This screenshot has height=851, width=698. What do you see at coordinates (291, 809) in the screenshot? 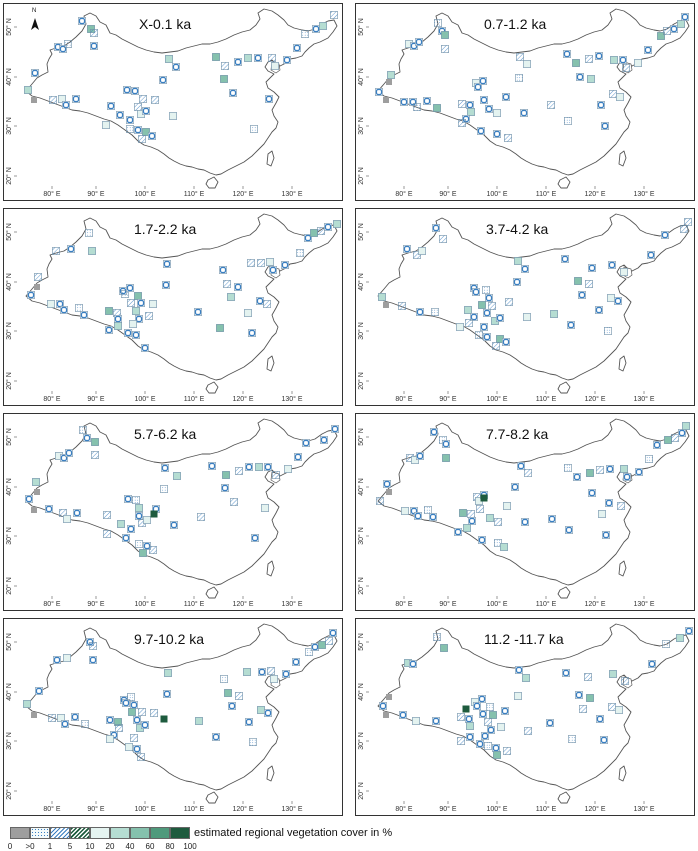
I see `lon-label: 130° E` at bounding box center [291, 809].